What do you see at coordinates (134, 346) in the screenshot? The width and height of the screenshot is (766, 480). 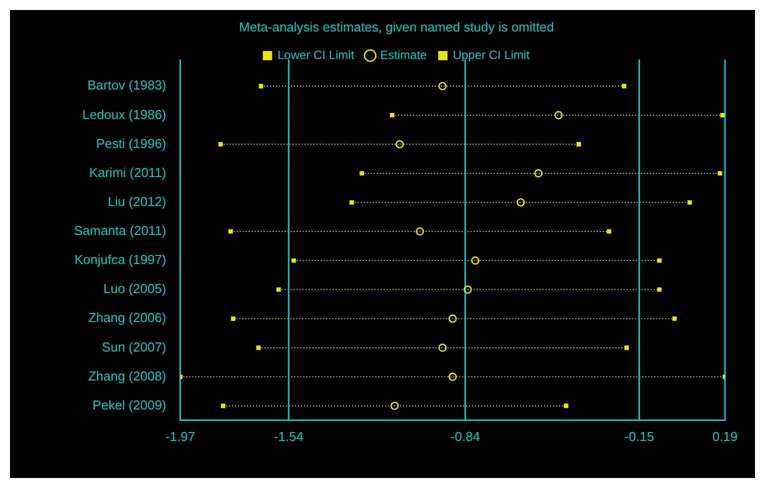 I see `y-tick-label: Sun (2007)` at bounding box center [134, 346].